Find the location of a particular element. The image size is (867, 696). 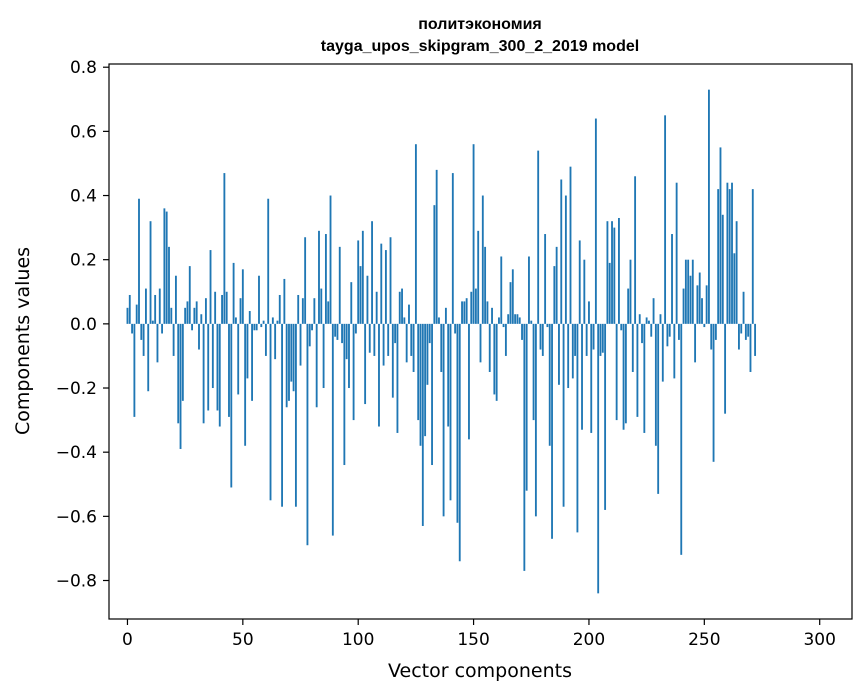

x-tick-label: 100 is located at coordinates (358, 640).